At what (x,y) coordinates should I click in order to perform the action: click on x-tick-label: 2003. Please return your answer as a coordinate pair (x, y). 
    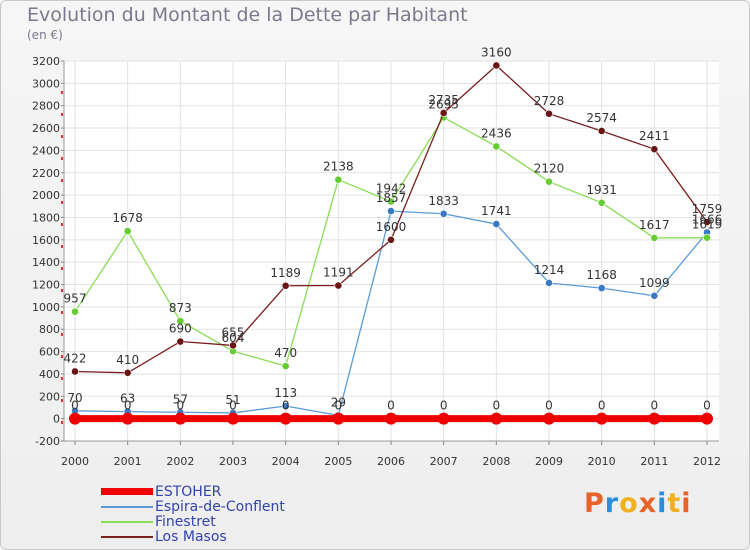
    Looking at the image, I should click on (233, 461).